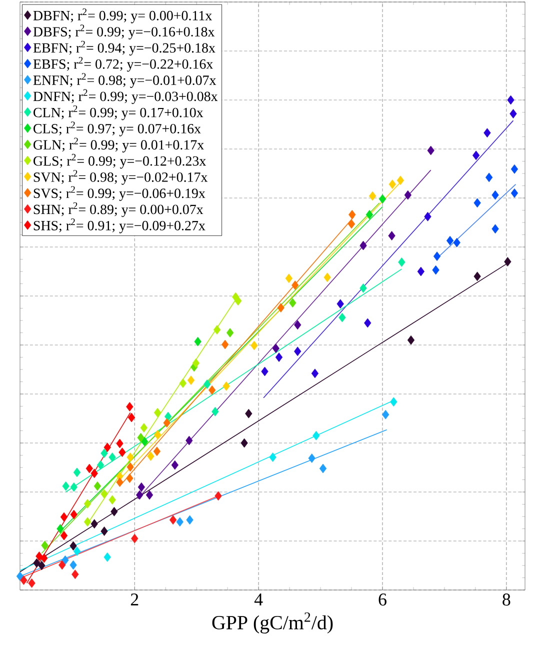 The height and width of the screenshot is (670, 541). What do you see at coordinates (120, 193) in the screenshot?
I see `legend-label: SVS; r$^{2}$= 0.99; y=−0.06+0.19x` at bounding box center [120, 193].